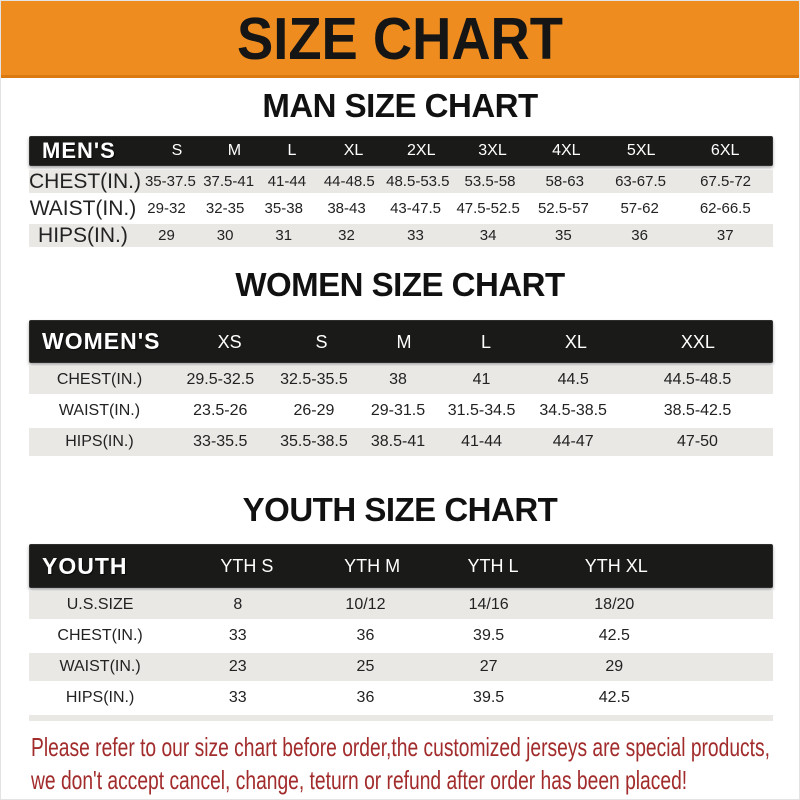 The image size is (800, 800). Describe the element at coordinates (563, 208) in the screenshot. I see `size-value-cell: 52.5-57` at that location.